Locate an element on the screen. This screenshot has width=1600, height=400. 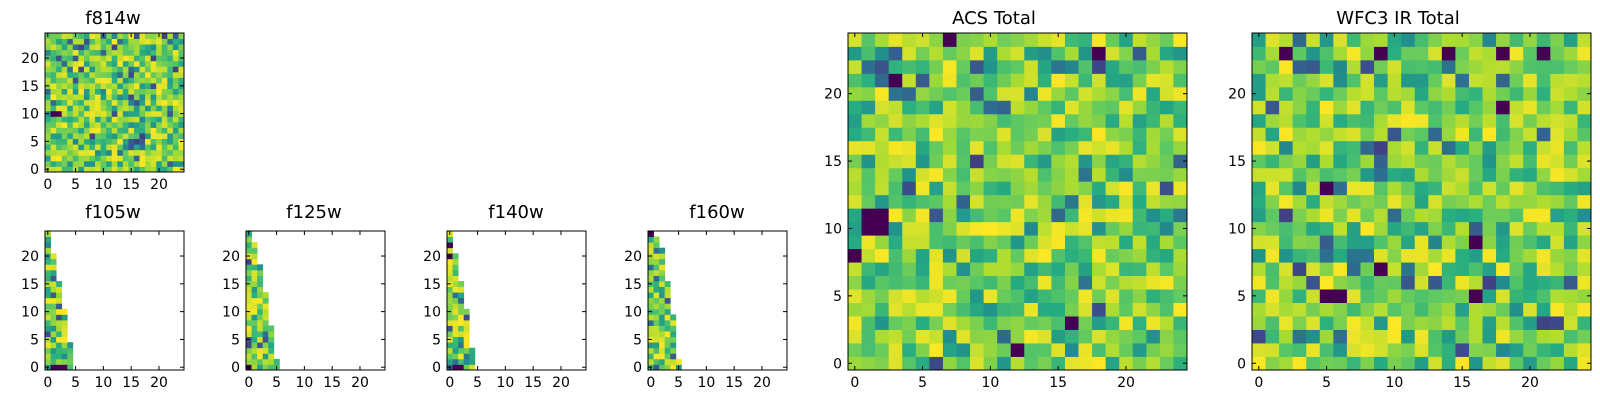
y-tick-label: 10 is located at coordinates (30, 115).